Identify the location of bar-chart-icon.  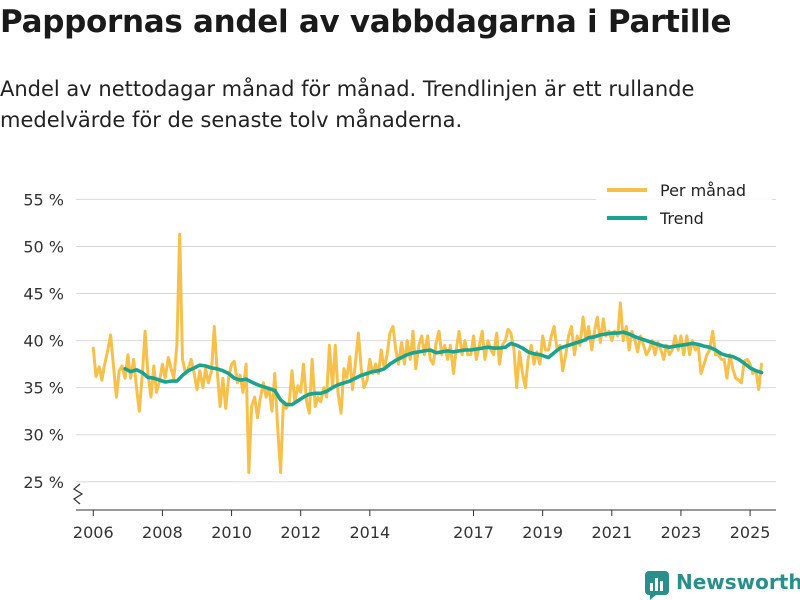
(657, 585).